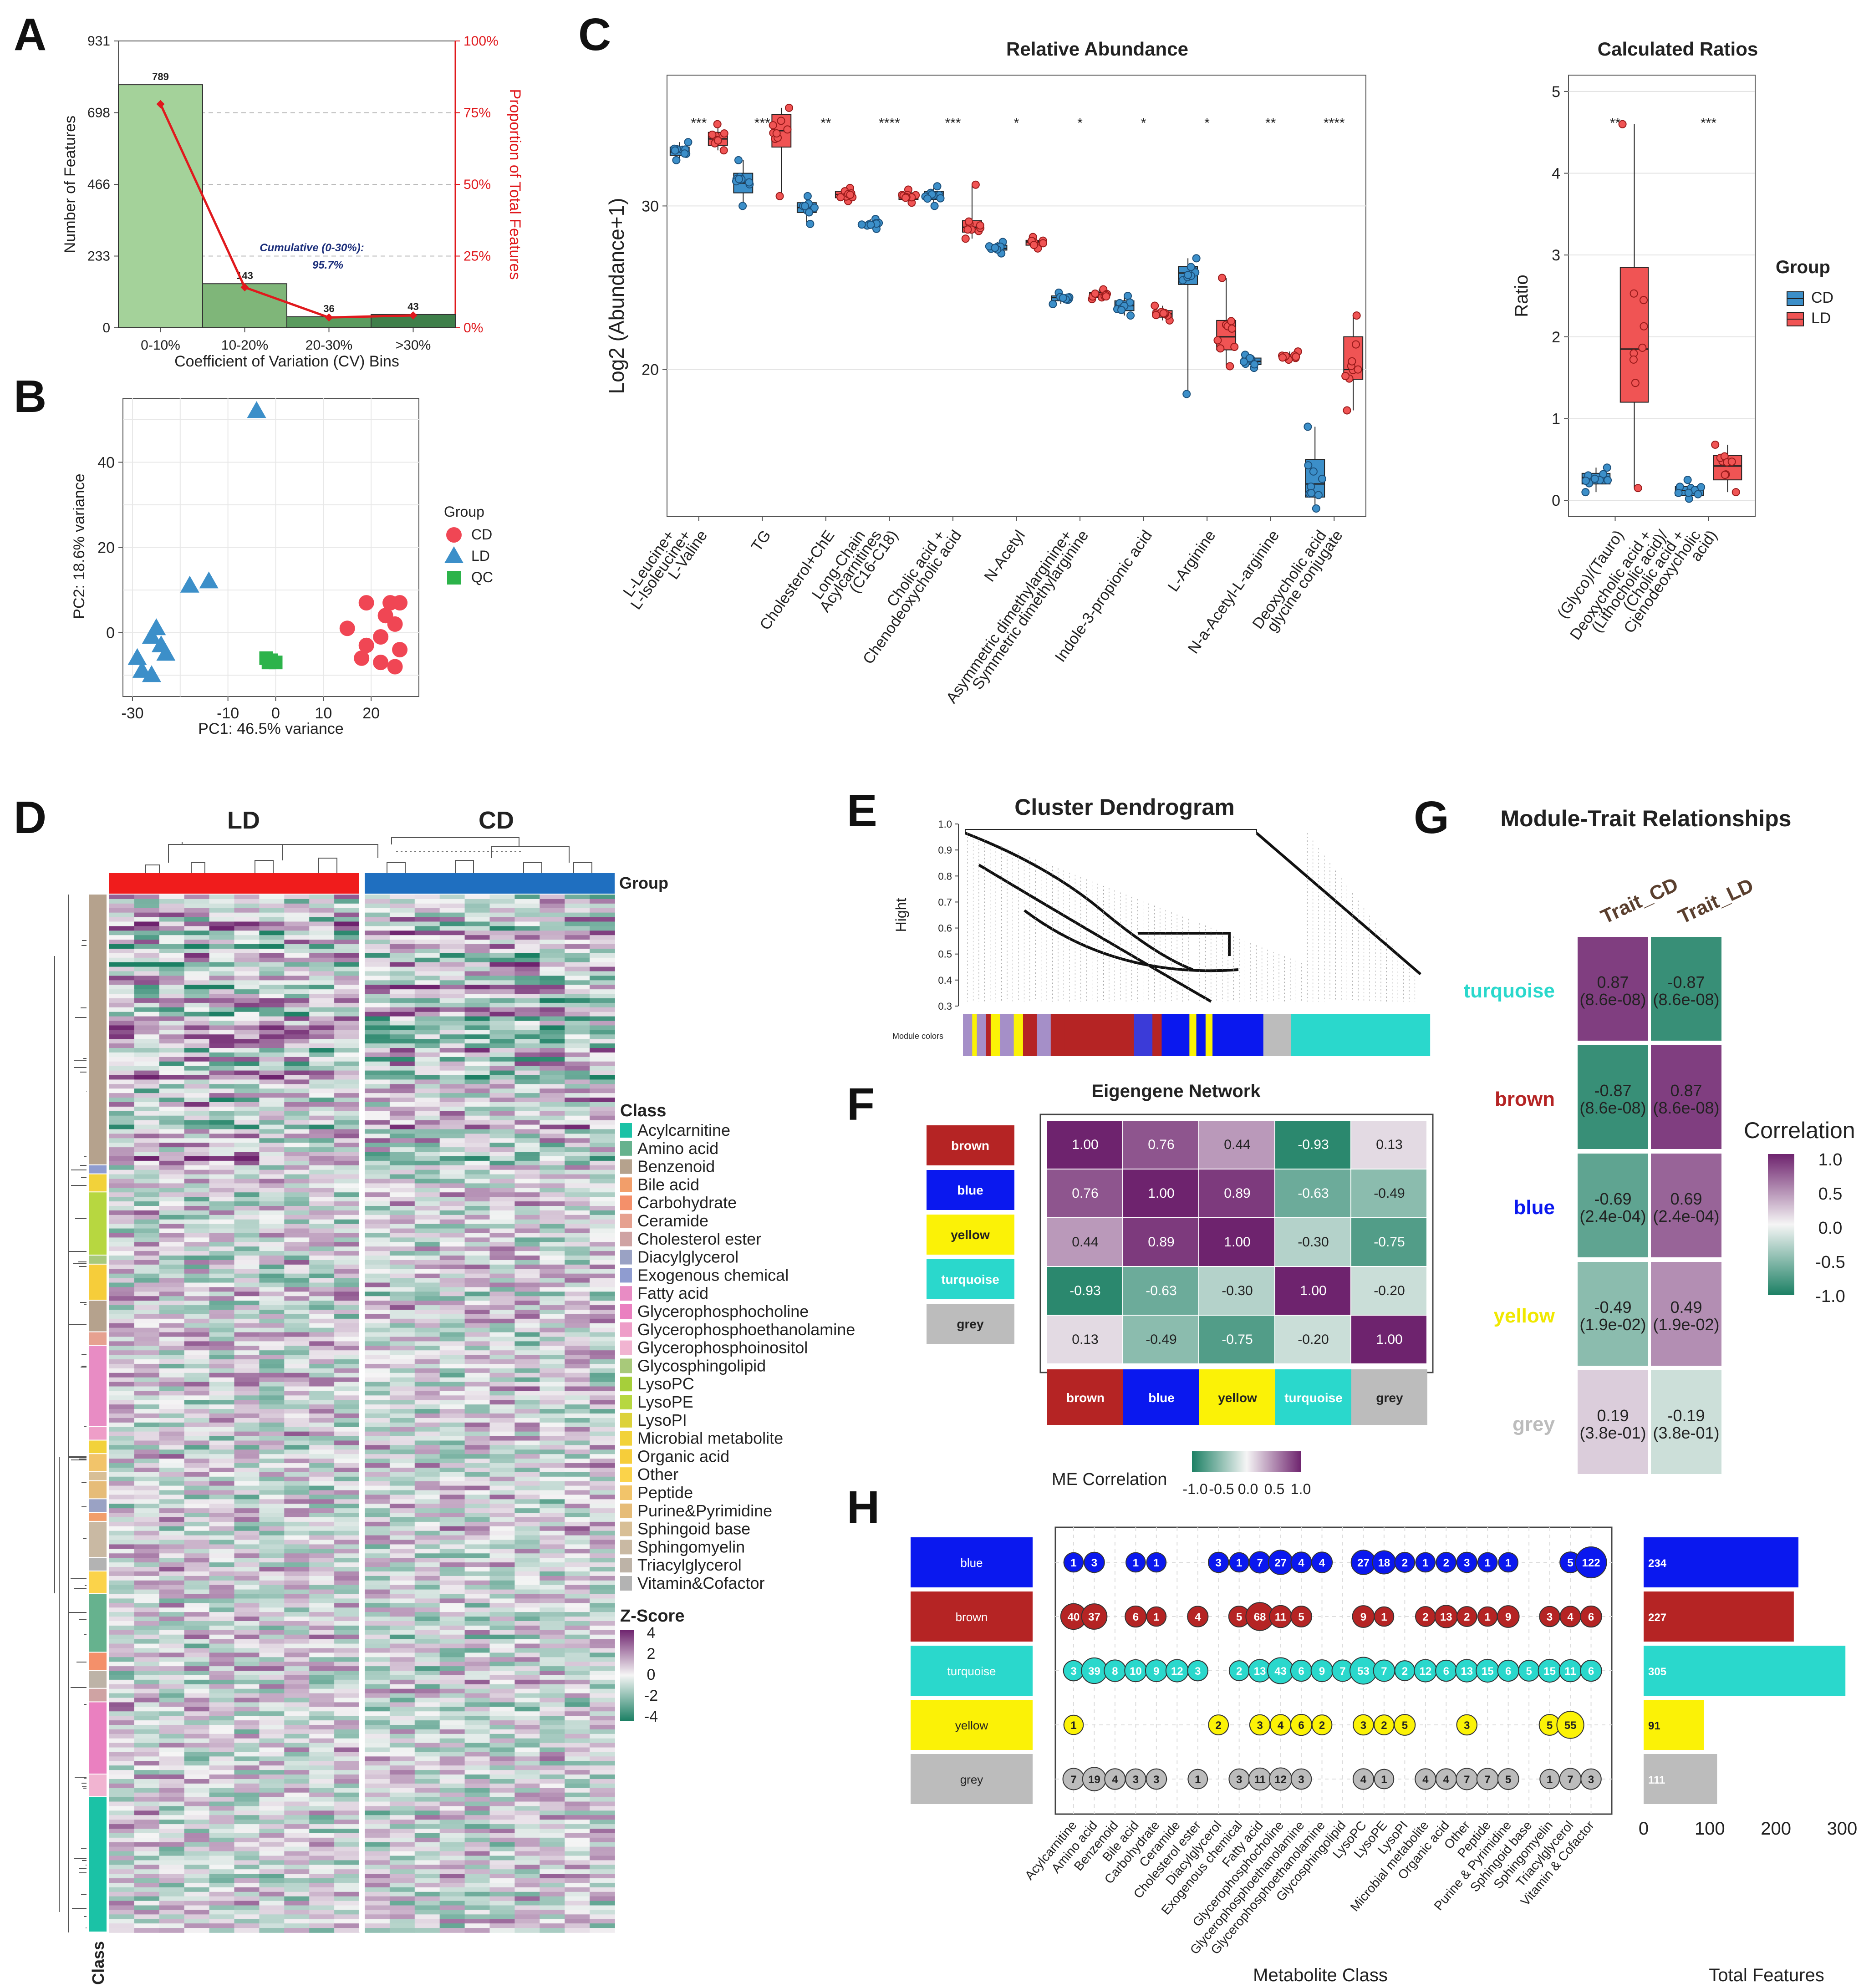 This screenshot has height=1988, width=1874. Describe the element at coordinates (234, 883) in the screenshot. I see `group-bar-ld` at that location.